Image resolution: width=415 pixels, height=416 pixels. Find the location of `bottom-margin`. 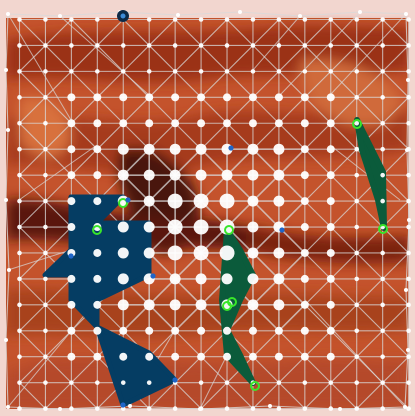

bottom-margin is located at coordinates (207, 412).